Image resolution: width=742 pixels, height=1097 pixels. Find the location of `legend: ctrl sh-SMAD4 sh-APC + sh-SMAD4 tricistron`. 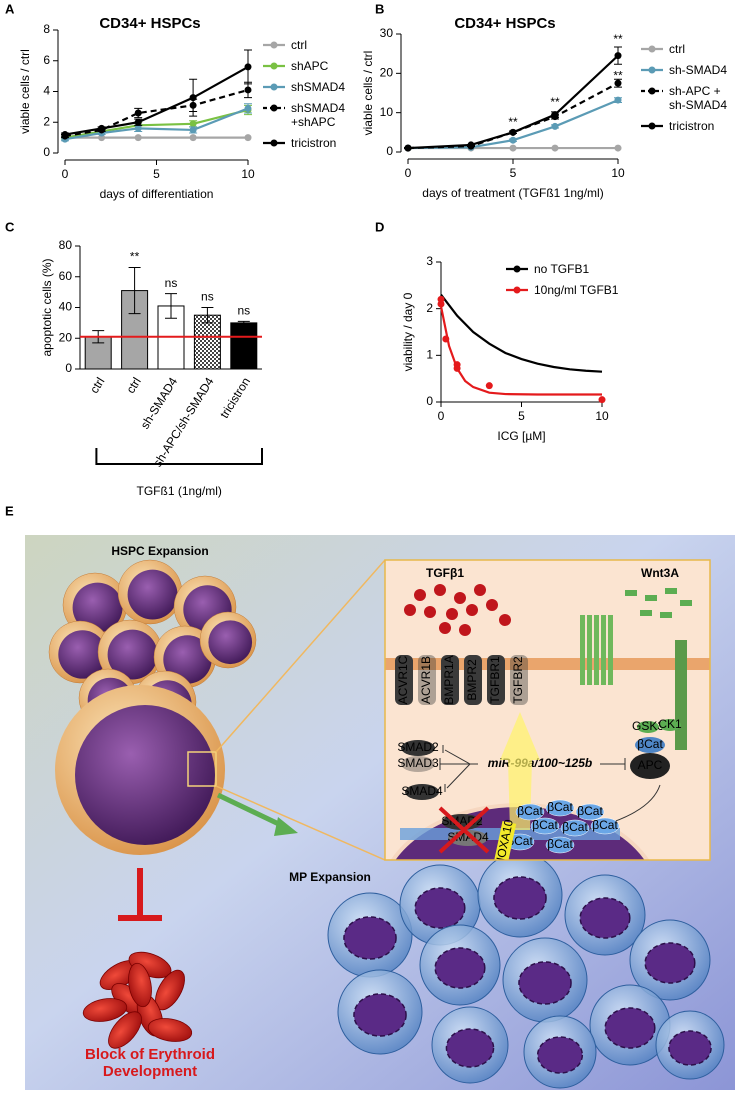

legend: ctrl sh-SMAD4 sh-APC + sh-SMAD4 tricistron is located at coordinates (690, 91).